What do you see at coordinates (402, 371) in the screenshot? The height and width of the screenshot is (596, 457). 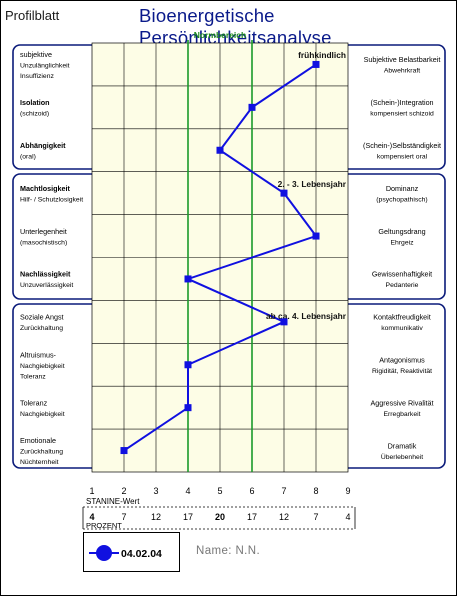 I see `row-label-right: Rigidität, Reaktivität` at bounding box center [402, 371].